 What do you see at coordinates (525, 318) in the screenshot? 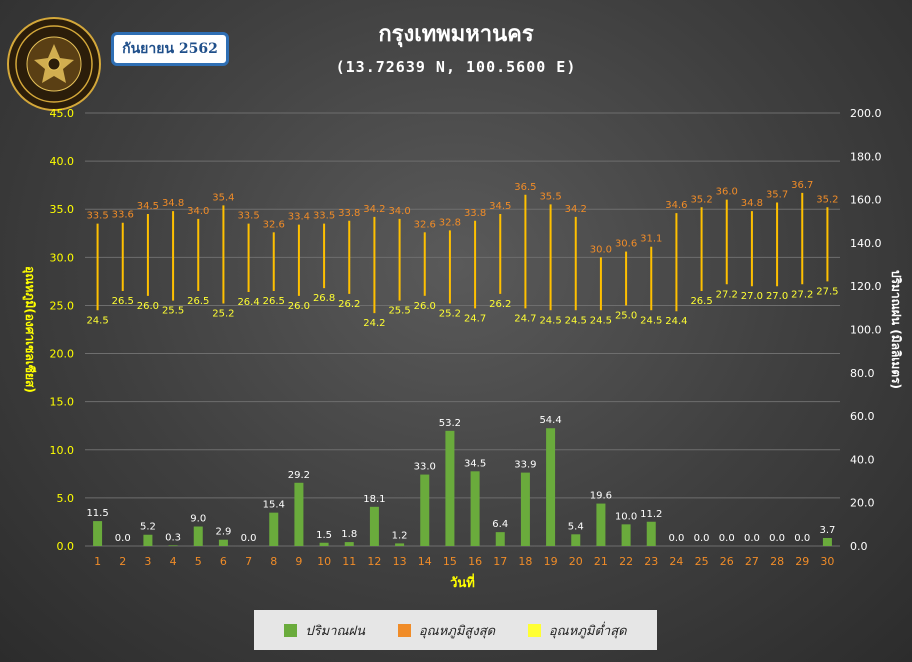
I see `tmin-data-label: 24.7` at bounding box center [525, 318].